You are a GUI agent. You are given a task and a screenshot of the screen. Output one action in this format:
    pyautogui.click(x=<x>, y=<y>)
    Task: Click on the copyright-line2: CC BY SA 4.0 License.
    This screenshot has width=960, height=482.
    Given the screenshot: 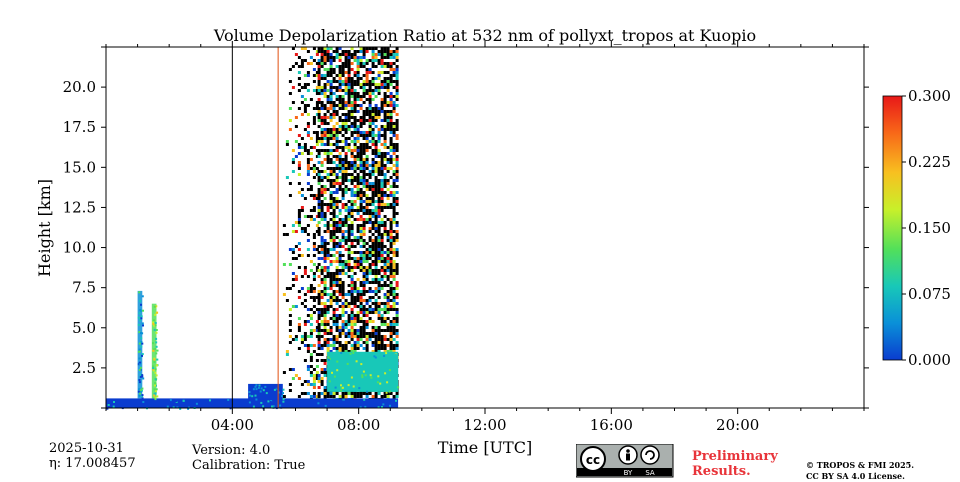 What is the action you would take?
    pyautogui.click(x=855, y=476)
    